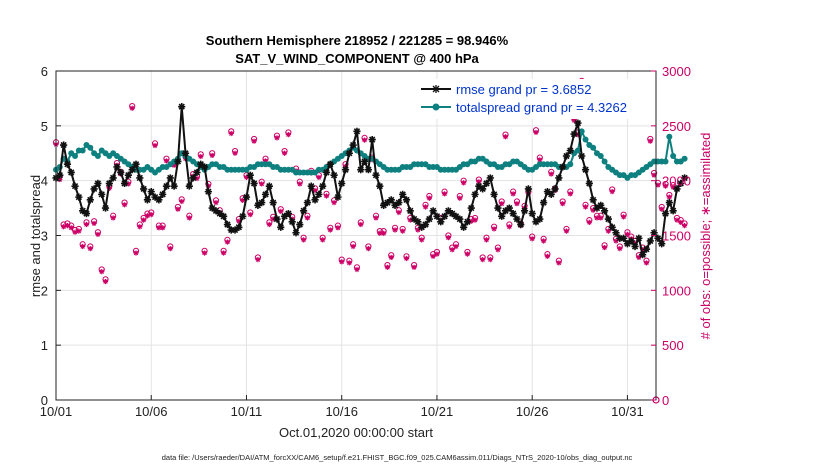 Image resolution: width=830 pixels, height=470 pixels. What do you see at coordinates (357, 58) in the screenshot?
I see `chart-subtitle: SAT_V_WIND_COMPONENT @ 400 hPa` at bounding box center [357, 58].